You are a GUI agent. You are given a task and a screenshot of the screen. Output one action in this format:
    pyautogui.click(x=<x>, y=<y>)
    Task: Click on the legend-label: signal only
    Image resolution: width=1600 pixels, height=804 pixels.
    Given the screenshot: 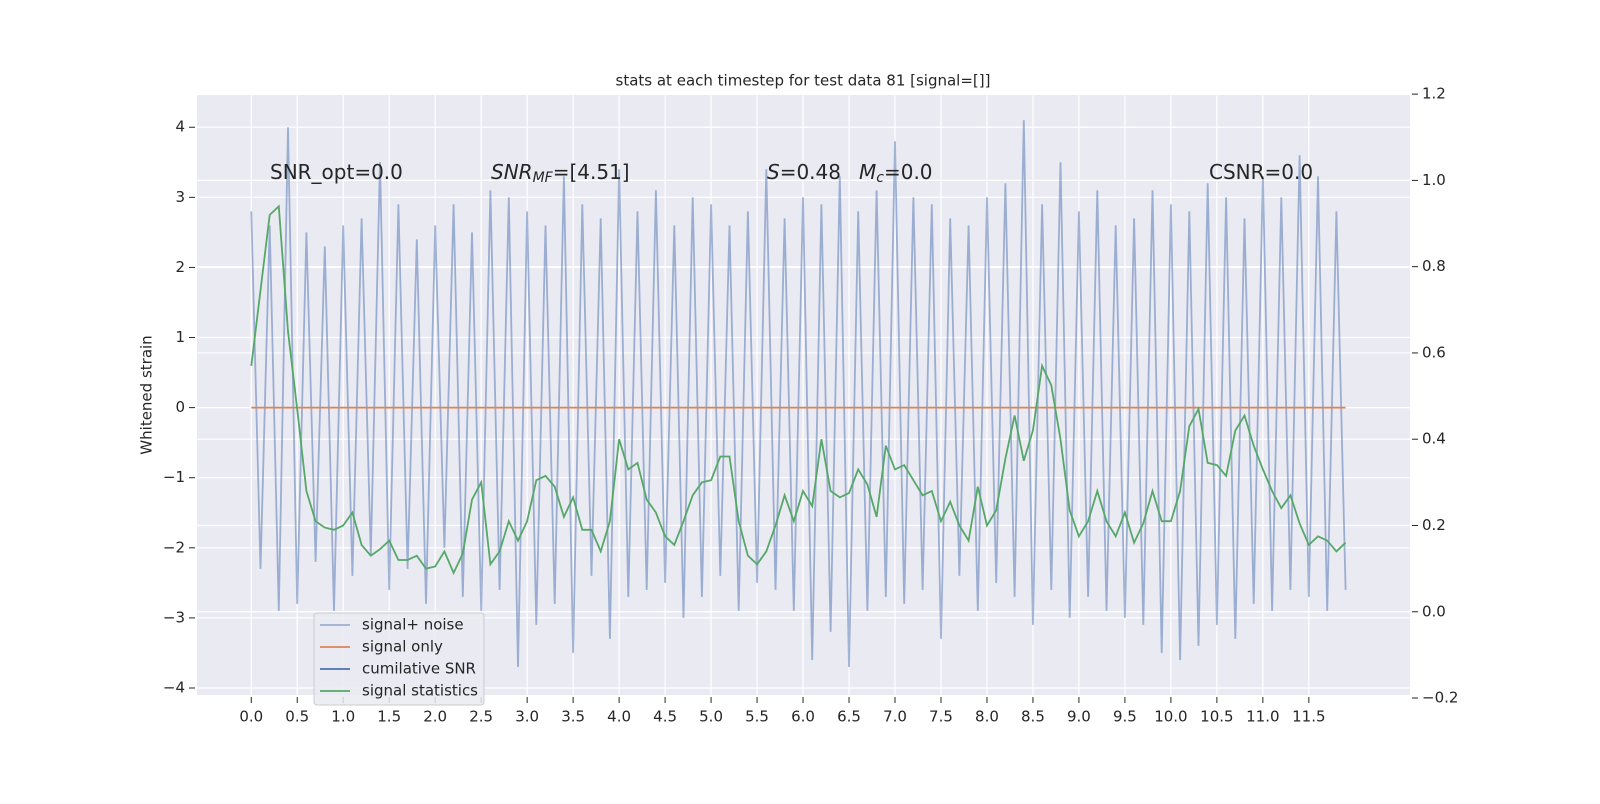 What is the action you would take?
    pyautogui.click(x=402, y=647)
    